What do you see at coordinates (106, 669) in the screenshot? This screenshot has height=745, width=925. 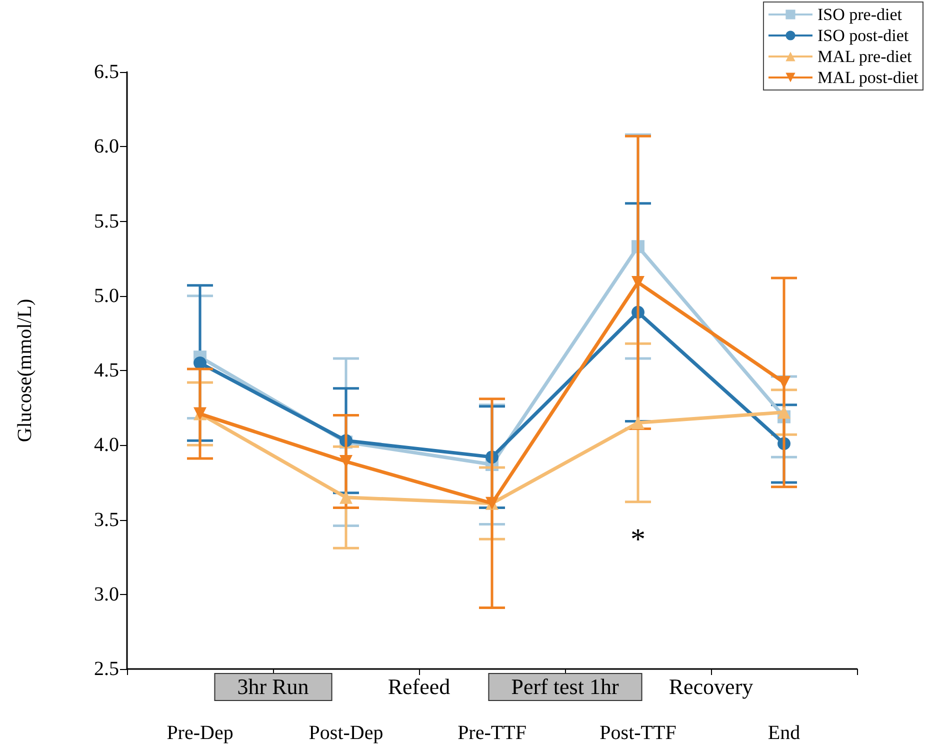 I see `y-tick-label: 2.5` at bounding box center [106, 669].